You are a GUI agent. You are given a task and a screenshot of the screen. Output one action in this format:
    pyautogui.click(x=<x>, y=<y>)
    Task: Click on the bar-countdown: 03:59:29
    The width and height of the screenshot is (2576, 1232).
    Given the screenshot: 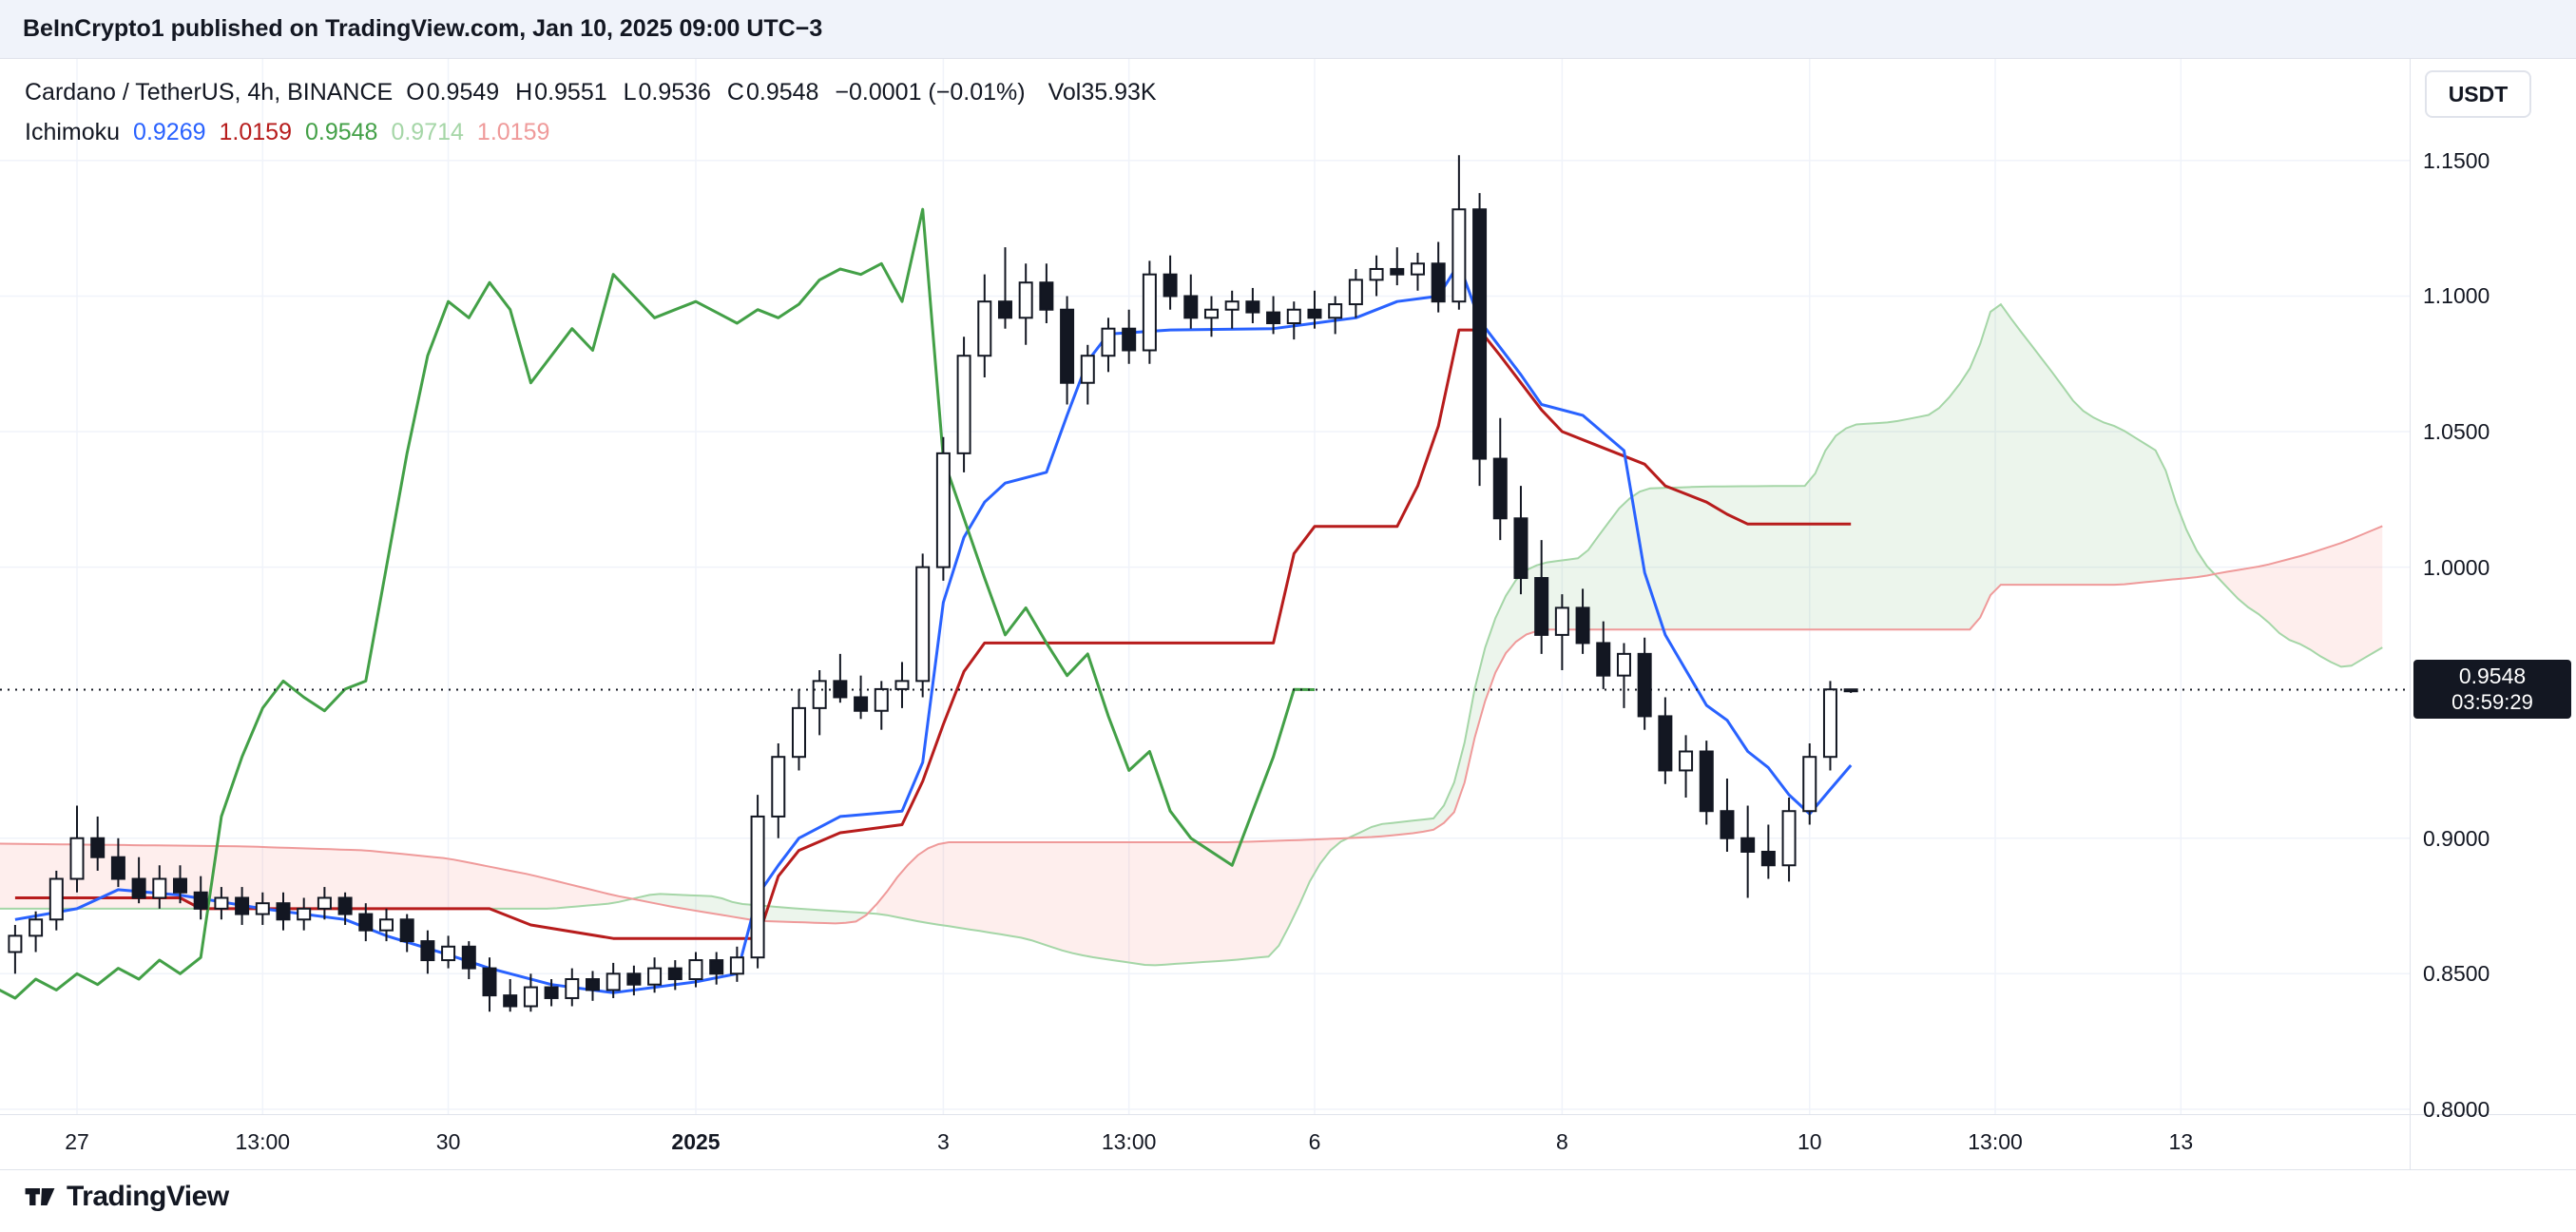 What is the action you would take?
    pyautogui.click(x=2492, y=702)
    